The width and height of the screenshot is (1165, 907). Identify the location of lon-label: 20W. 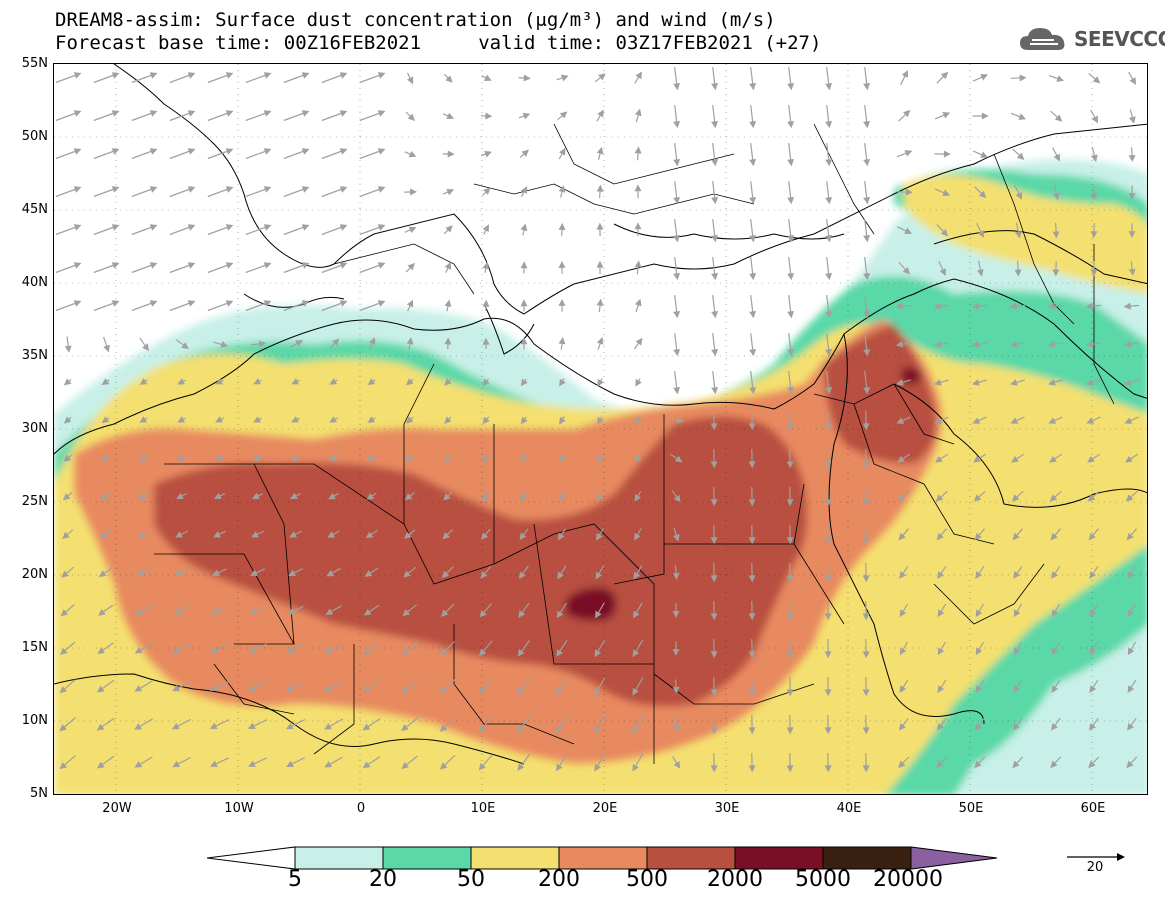
(117, 808).